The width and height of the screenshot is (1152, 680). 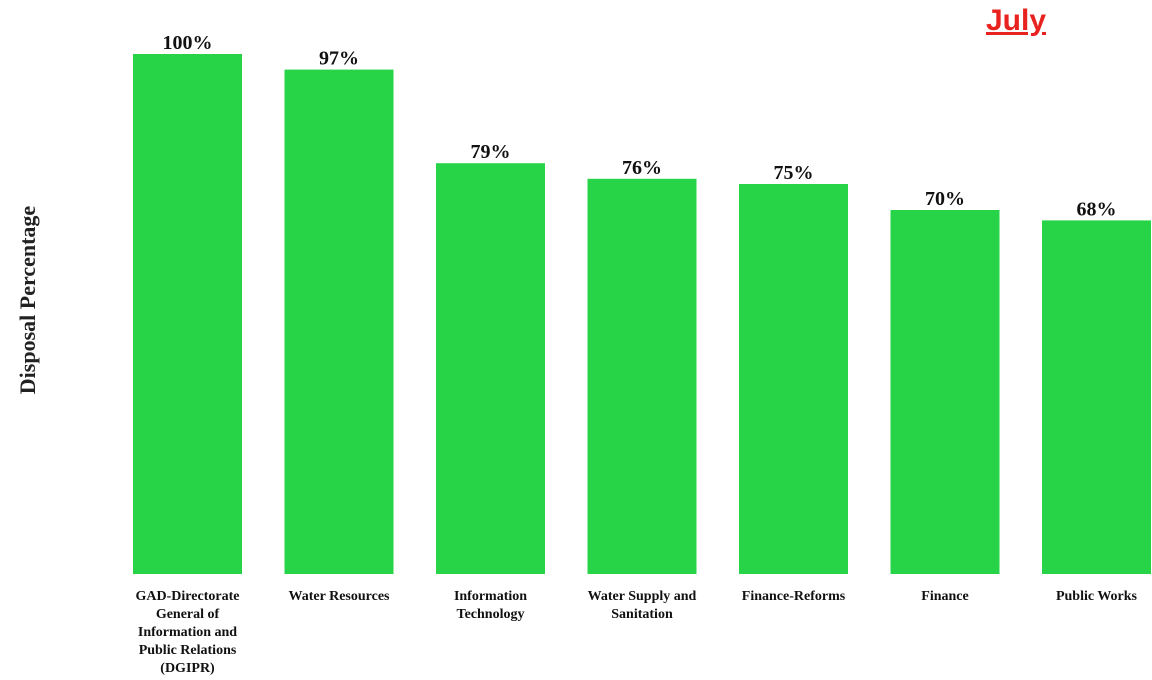 What do you see at coordinates (340, 596) in the screenshot?
I see `category-label-1: Water Resources` at bounding box center [340, 596].